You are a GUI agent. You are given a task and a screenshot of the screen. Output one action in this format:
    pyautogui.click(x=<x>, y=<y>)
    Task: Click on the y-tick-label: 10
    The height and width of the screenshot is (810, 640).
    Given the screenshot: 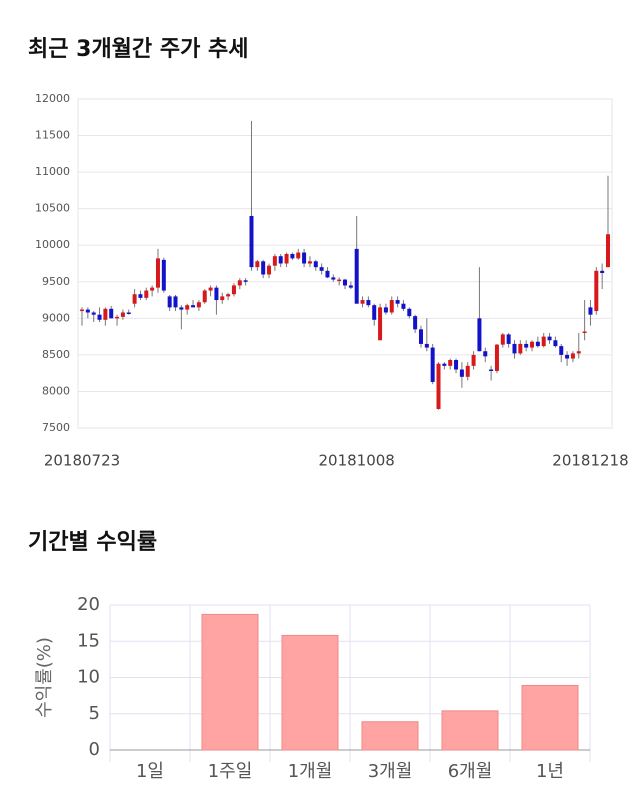 What is the action you would take?
    pyautogui.click(x=88, y=677)
    